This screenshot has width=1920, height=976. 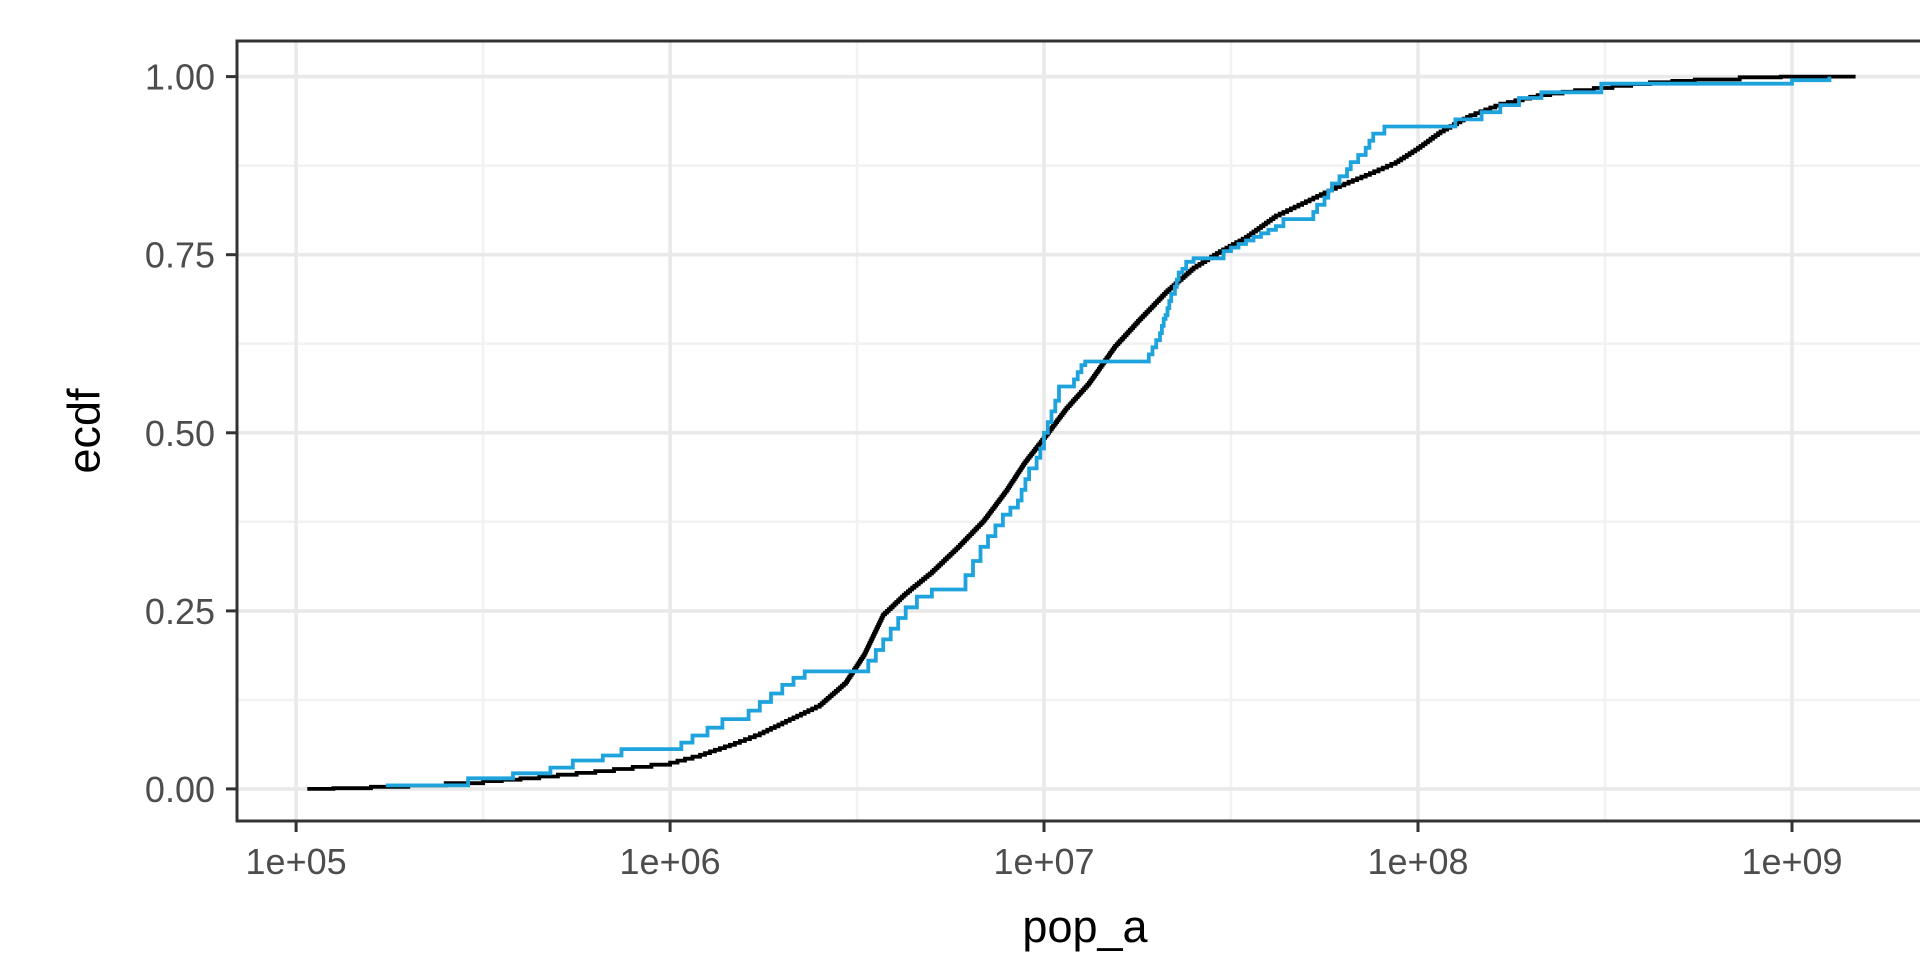 What do you see at coordinates (1791, 861) in the screenshot?
I see `x-tick-label: 1e+09` at bounding box center [1791, 861].